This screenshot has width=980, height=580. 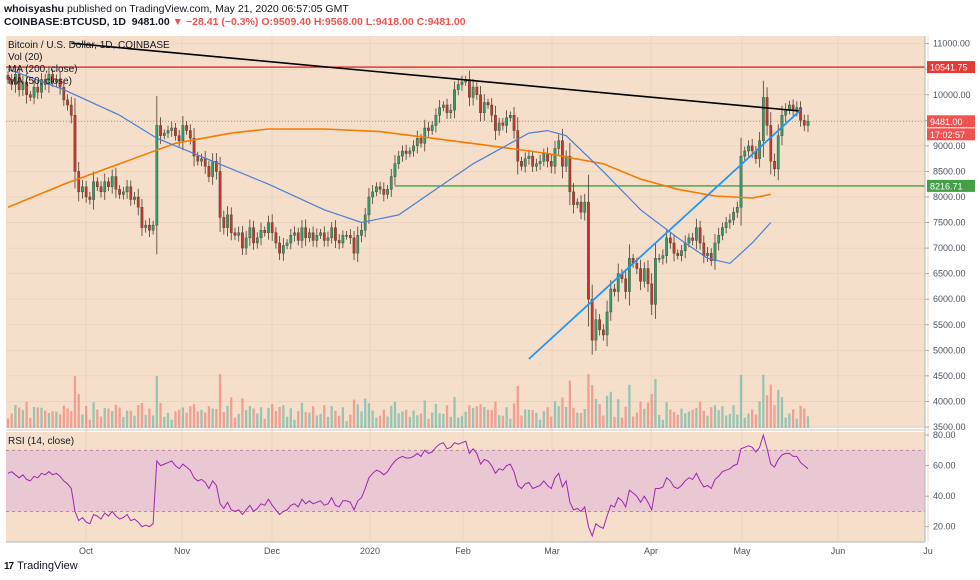 I want to click on tradingview-footer: 17 TradingView, so click(x=41, y=566).